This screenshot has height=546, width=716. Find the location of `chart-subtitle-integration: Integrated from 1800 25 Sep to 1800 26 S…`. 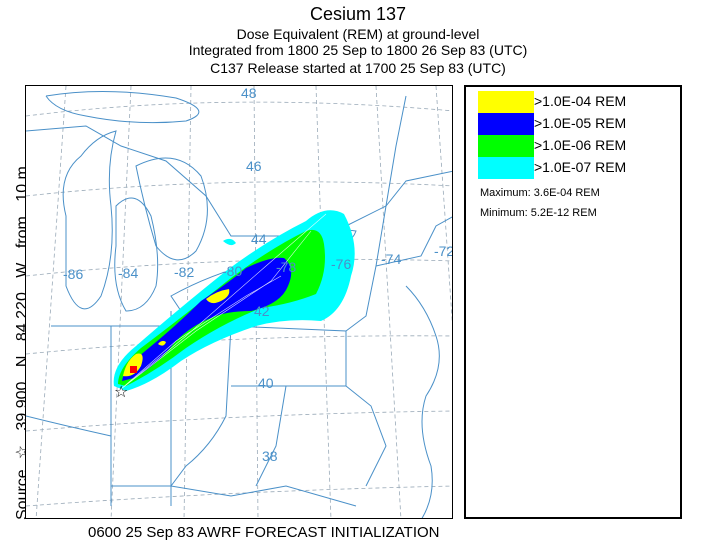

chart-subtitle-integration: Integrated from 1800 25 Sep to 1800 26 S… is located at coordinates (358, 50).